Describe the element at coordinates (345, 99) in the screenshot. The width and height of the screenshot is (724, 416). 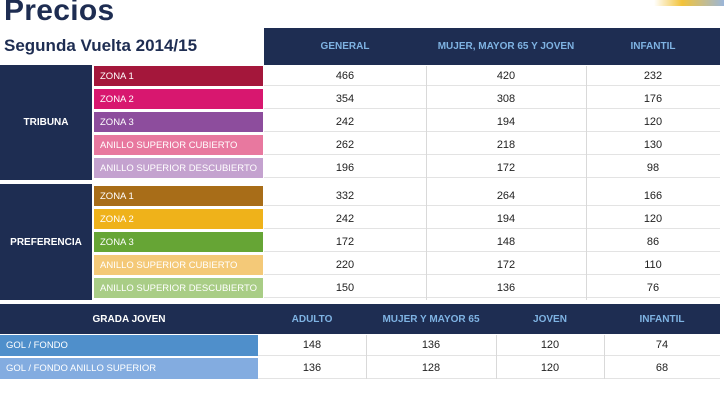
I see `price-cell: 354` at that location.